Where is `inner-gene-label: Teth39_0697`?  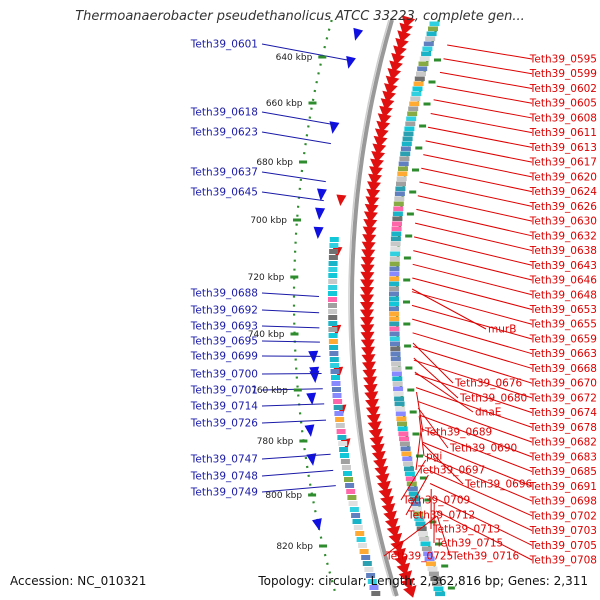
inner-gene-label: Teth39_0697 is located at coordinates (451, 471).